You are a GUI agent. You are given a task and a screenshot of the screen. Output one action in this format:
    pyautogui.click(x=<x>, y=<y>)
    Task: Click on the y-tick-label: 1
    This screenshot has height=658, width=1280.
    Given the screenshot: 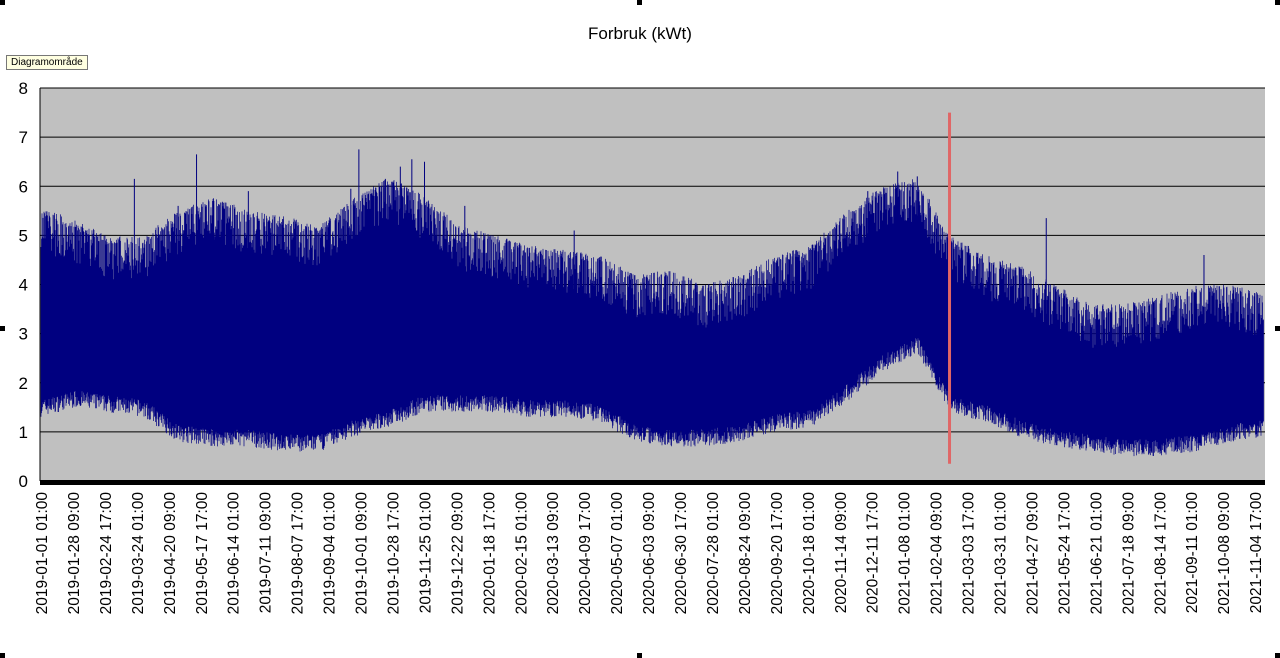 What is the action you would take?
    pyautogui.click(x=23, y=432)
    